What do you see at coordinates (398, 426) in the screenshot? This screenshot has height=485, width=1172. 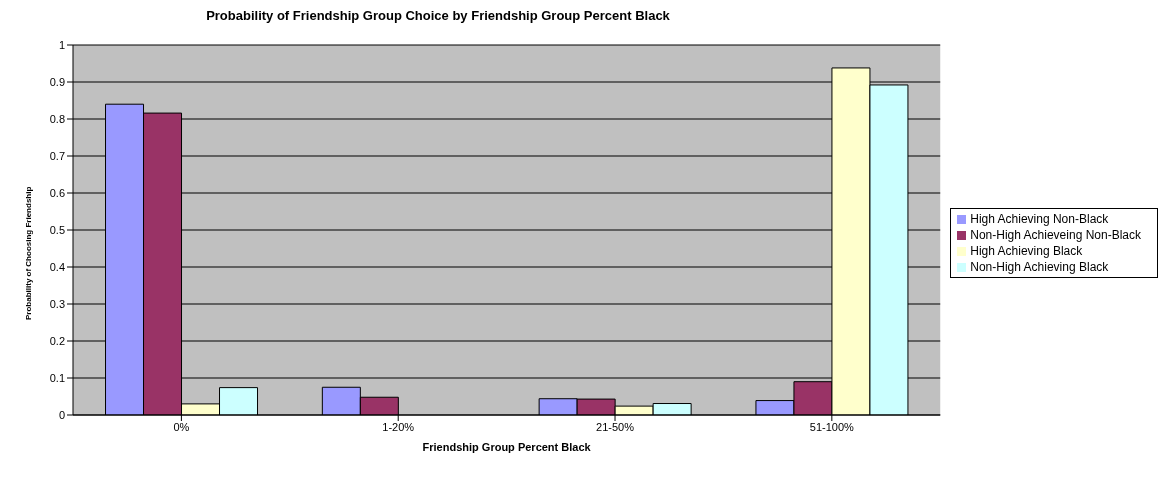 I see `x-tick-label: 1-20%` at bounding box center [398, 426].